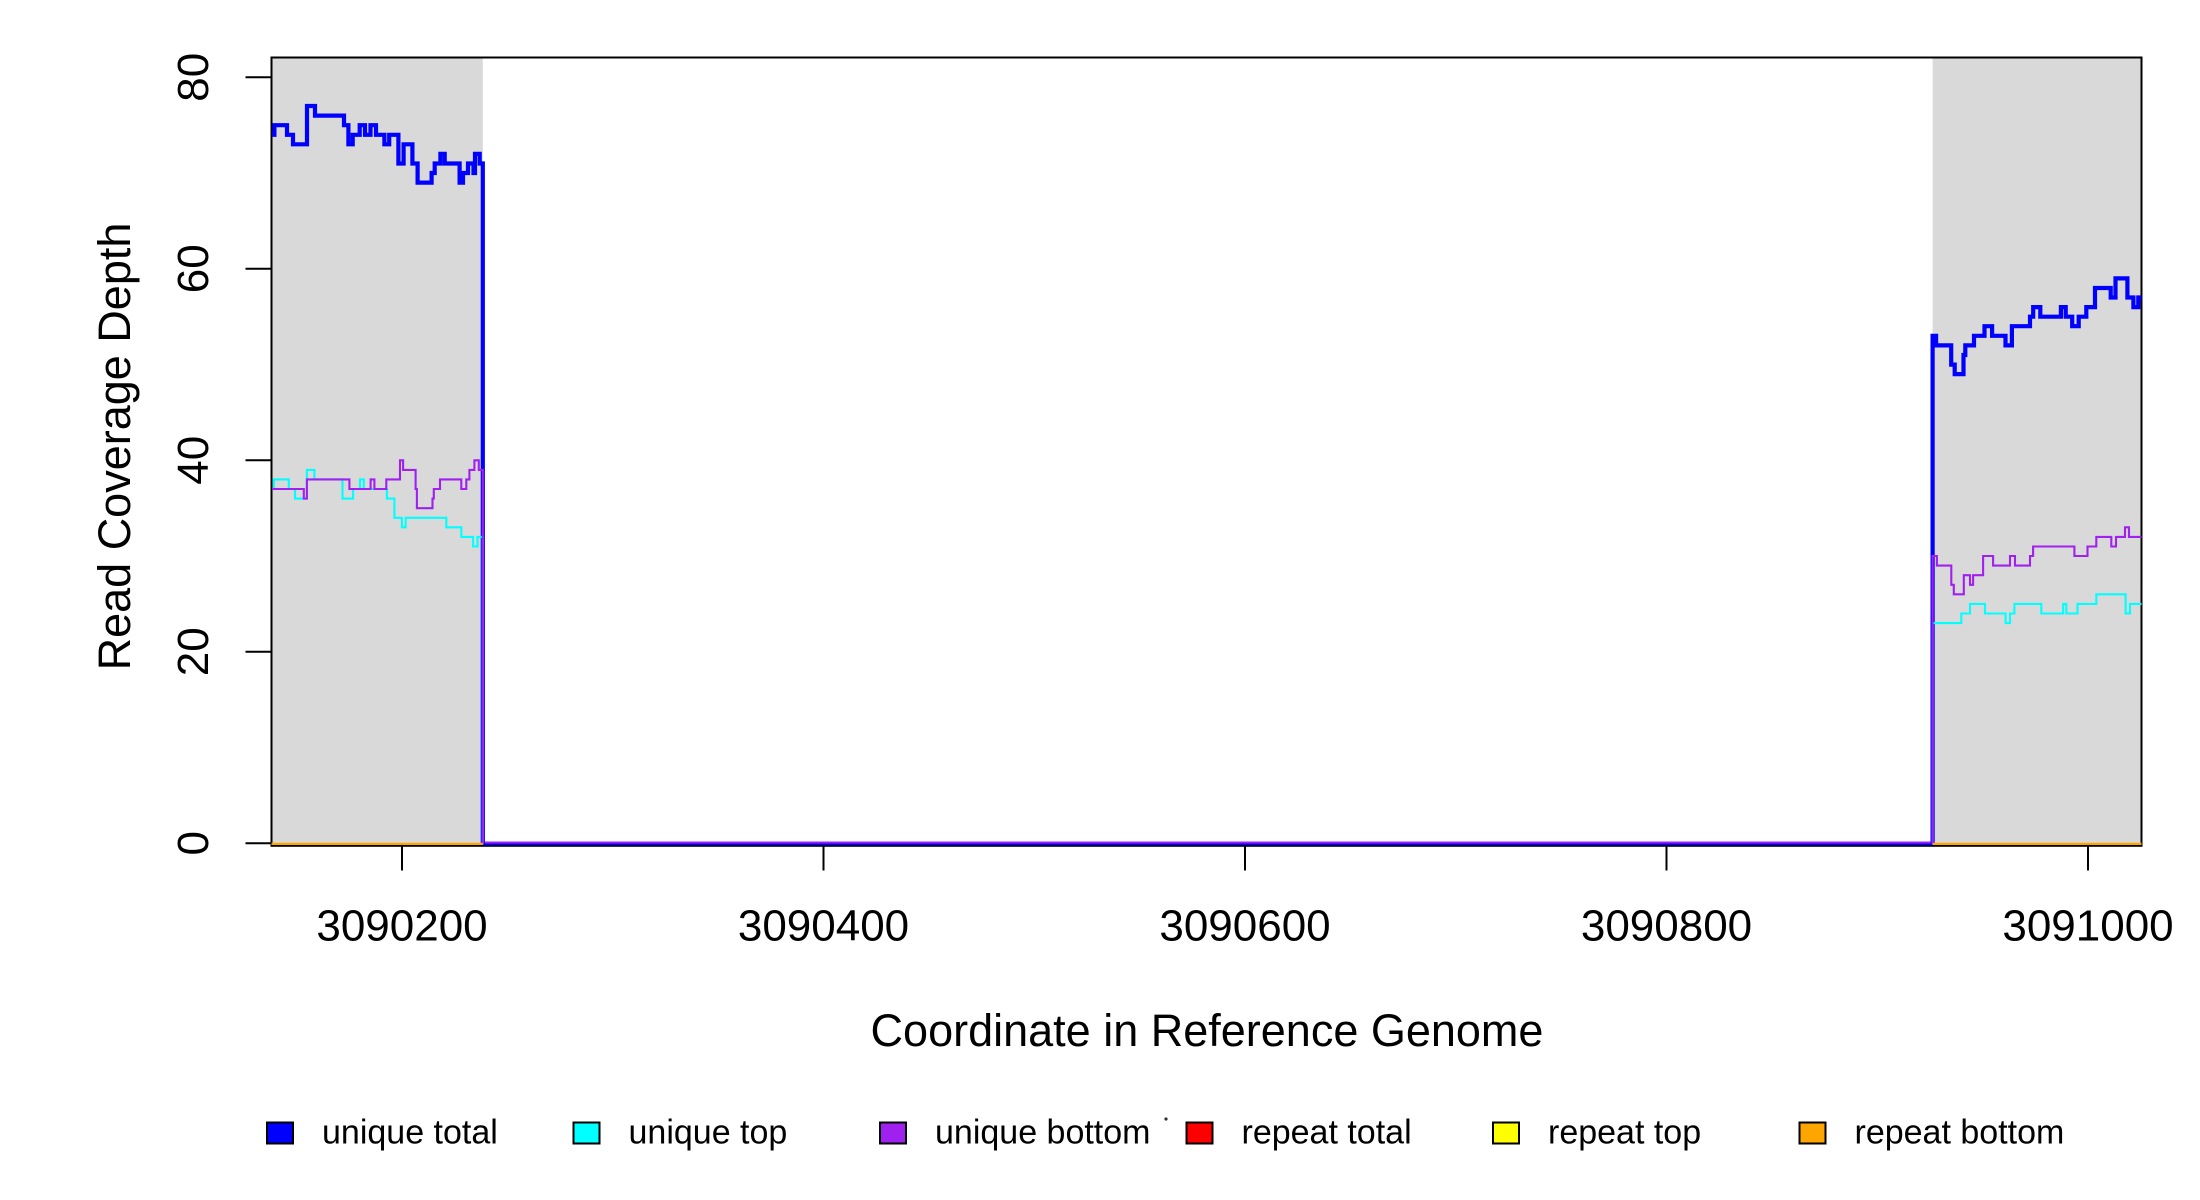 The image size is (2200, 1200). What do you see at coordinates (193, 268) in the screenshot?
I see `svg-text: 60` at bounding box center [193, 268].